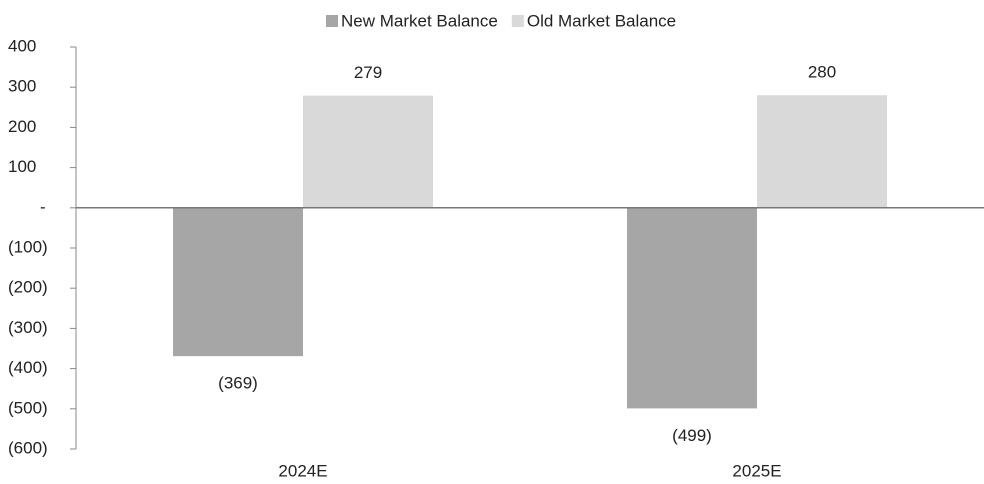  What do you see at coordinates (368, 72) in the screenshot?
I see `value-label: 279` at bounding box center [368, 72].